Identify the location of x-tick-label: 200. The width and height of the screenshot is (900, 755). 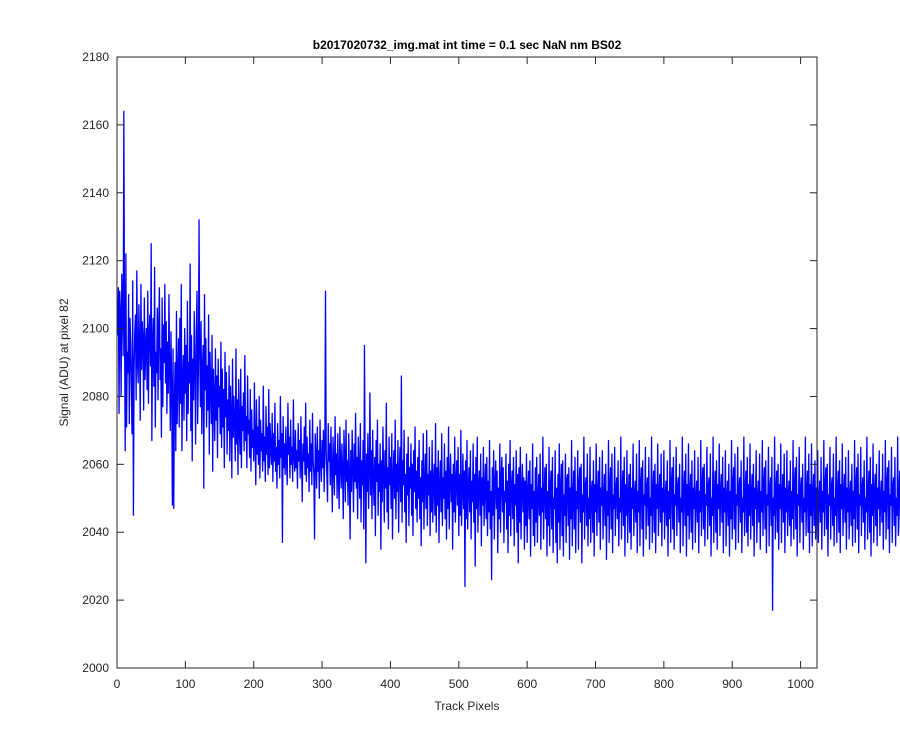
(254, 684).